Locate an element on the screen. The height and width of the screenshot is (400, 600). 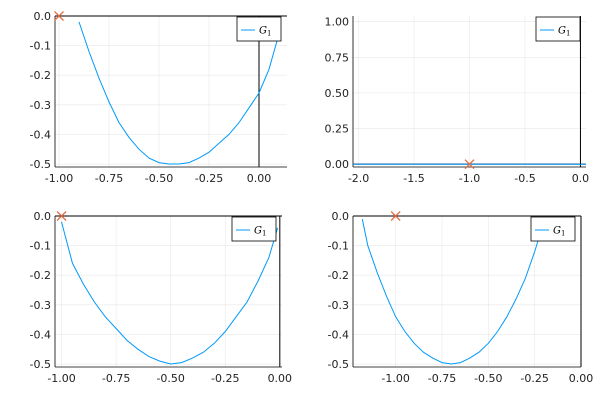
x-tick-label-5: 0.0 is located at coordinates (581, 178).